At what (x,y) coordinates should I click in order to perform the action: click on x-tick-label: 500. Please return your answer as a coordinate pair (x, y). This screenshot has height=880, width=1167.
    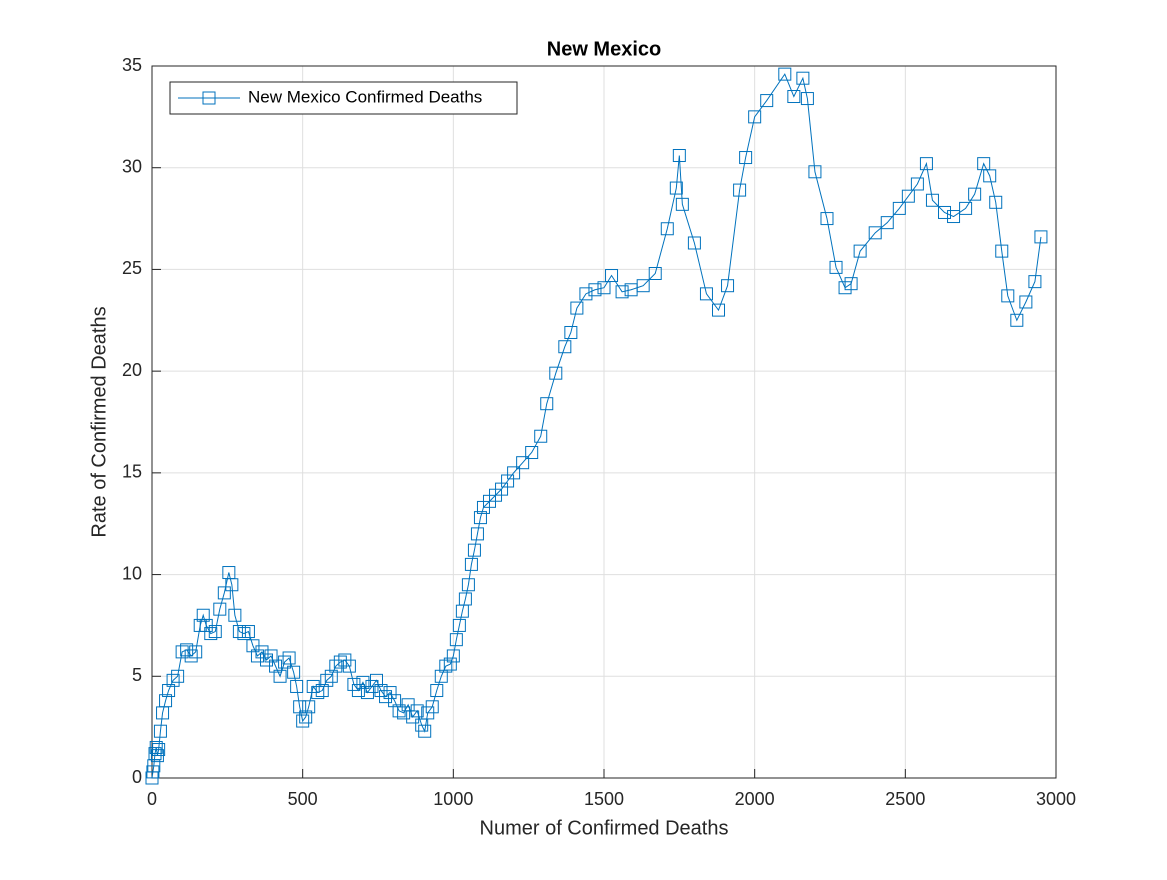
    Looking at the image, I should click on (303, 799).